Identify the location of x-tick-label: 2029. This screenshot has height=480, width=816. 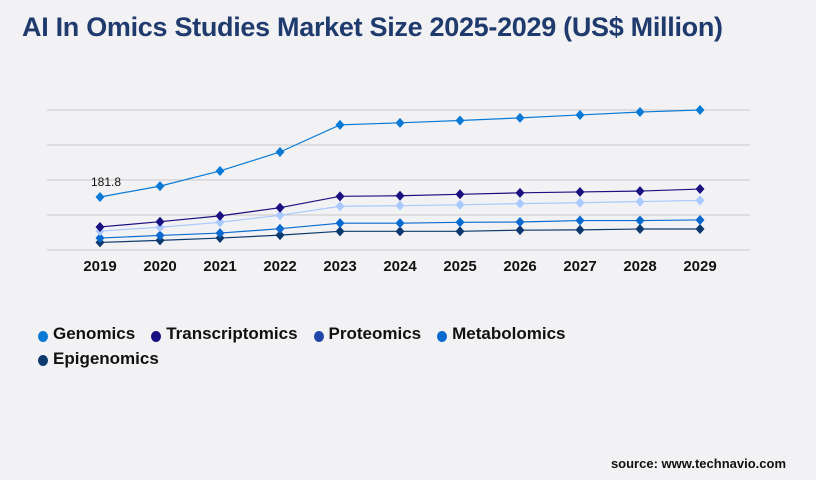
(699, 266).